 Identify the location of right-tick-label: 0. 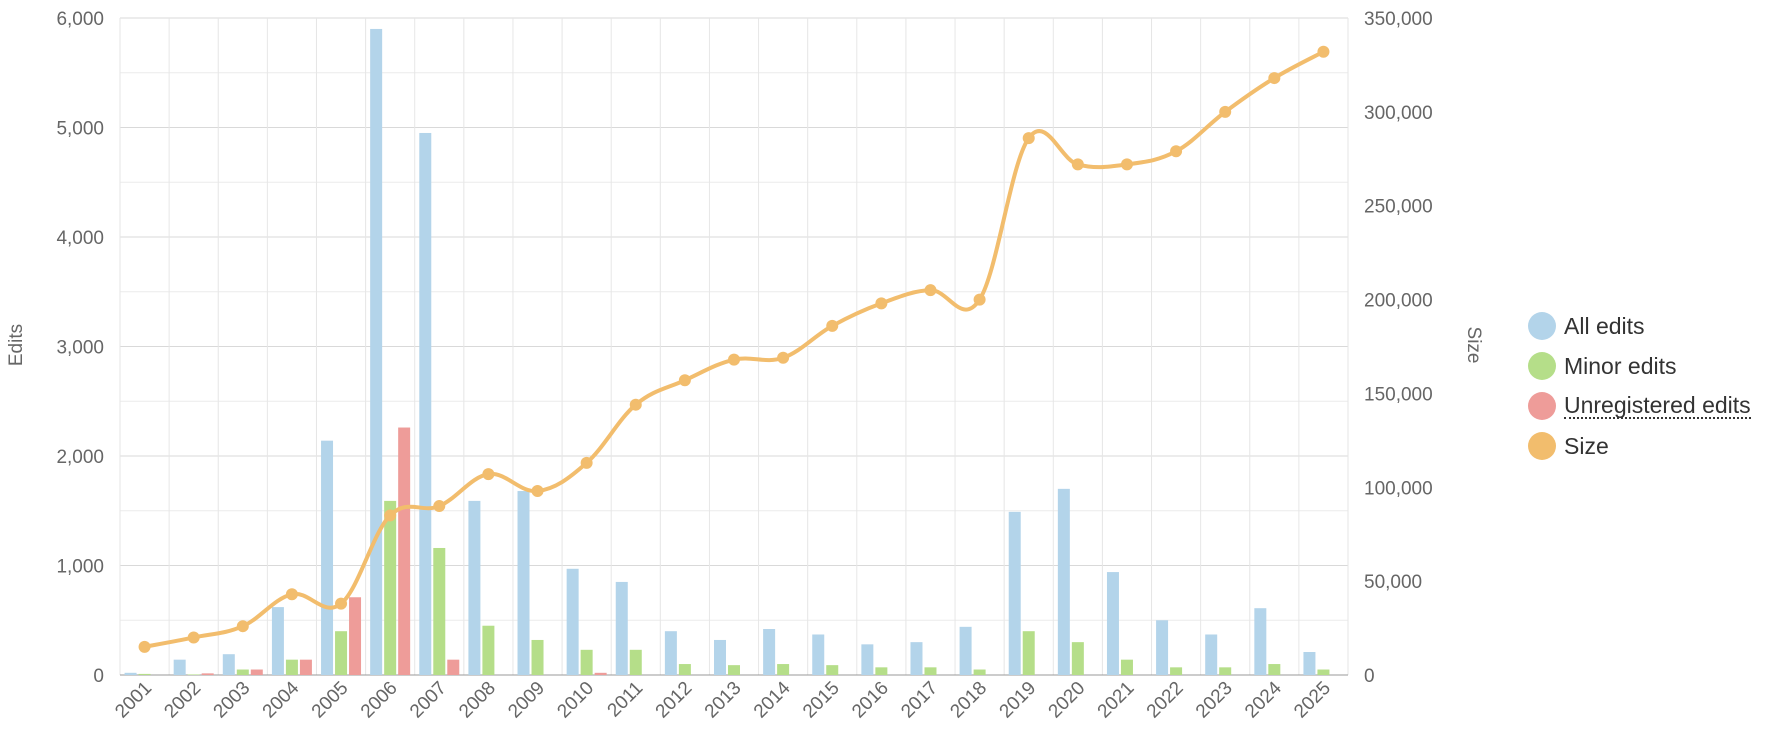
(1369, 676).